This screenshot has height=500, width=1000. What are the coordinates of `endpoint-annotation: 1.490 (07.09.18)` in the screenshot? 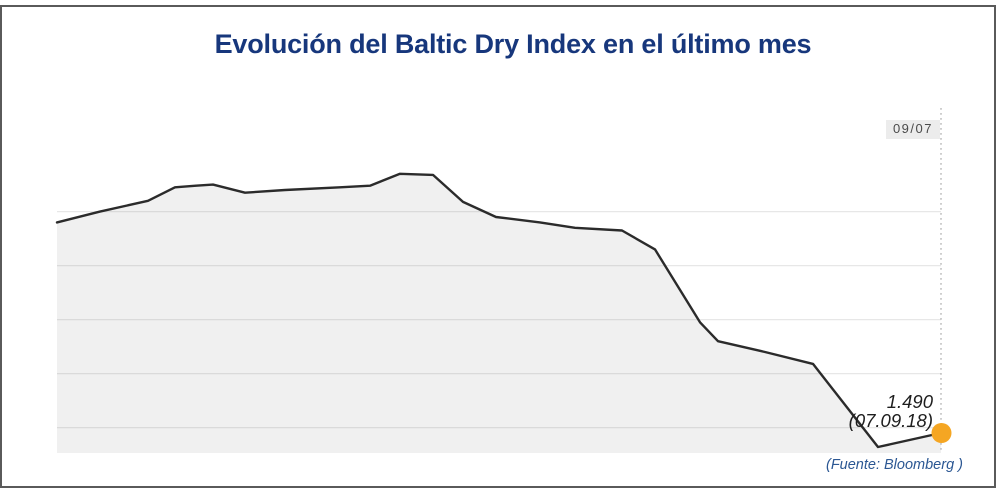 It's located at (891, 411).